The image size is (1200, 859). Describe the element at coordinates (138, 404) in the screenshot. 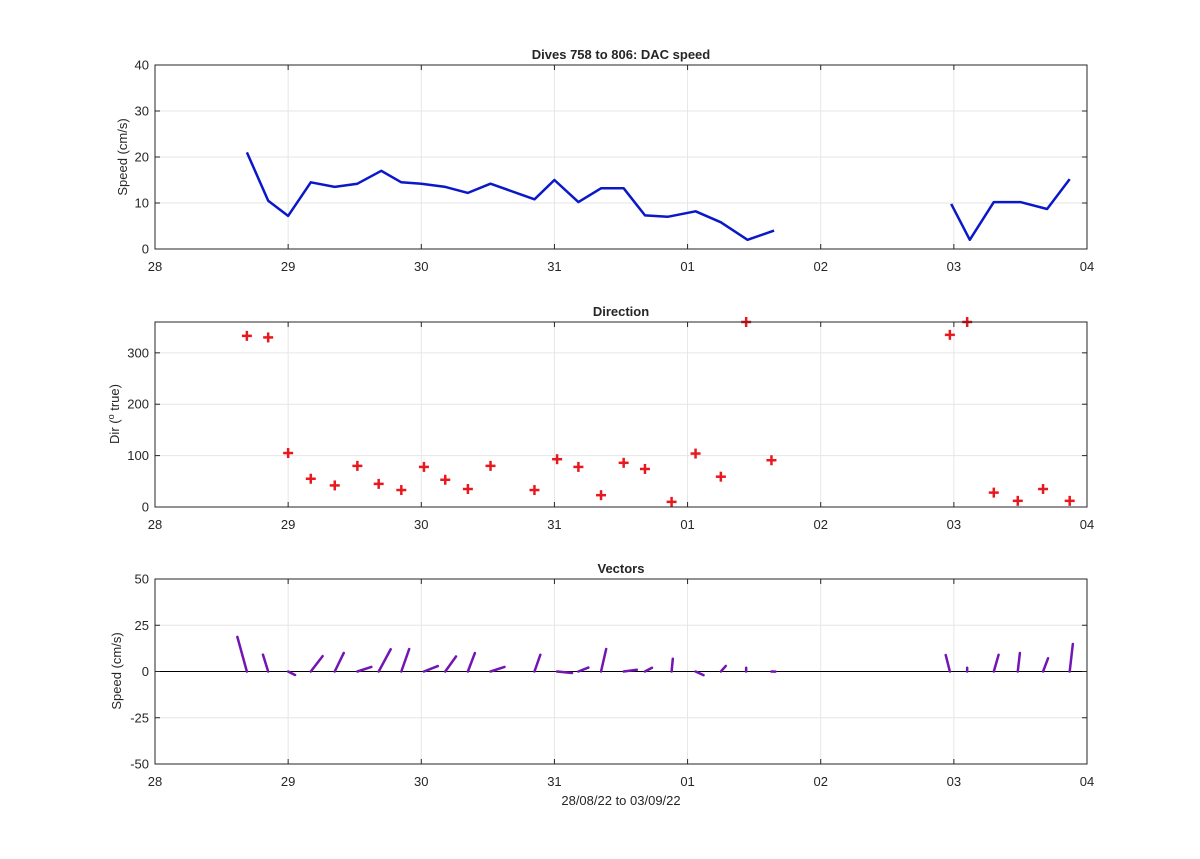

I see `y-tick-label: 200` at that location.